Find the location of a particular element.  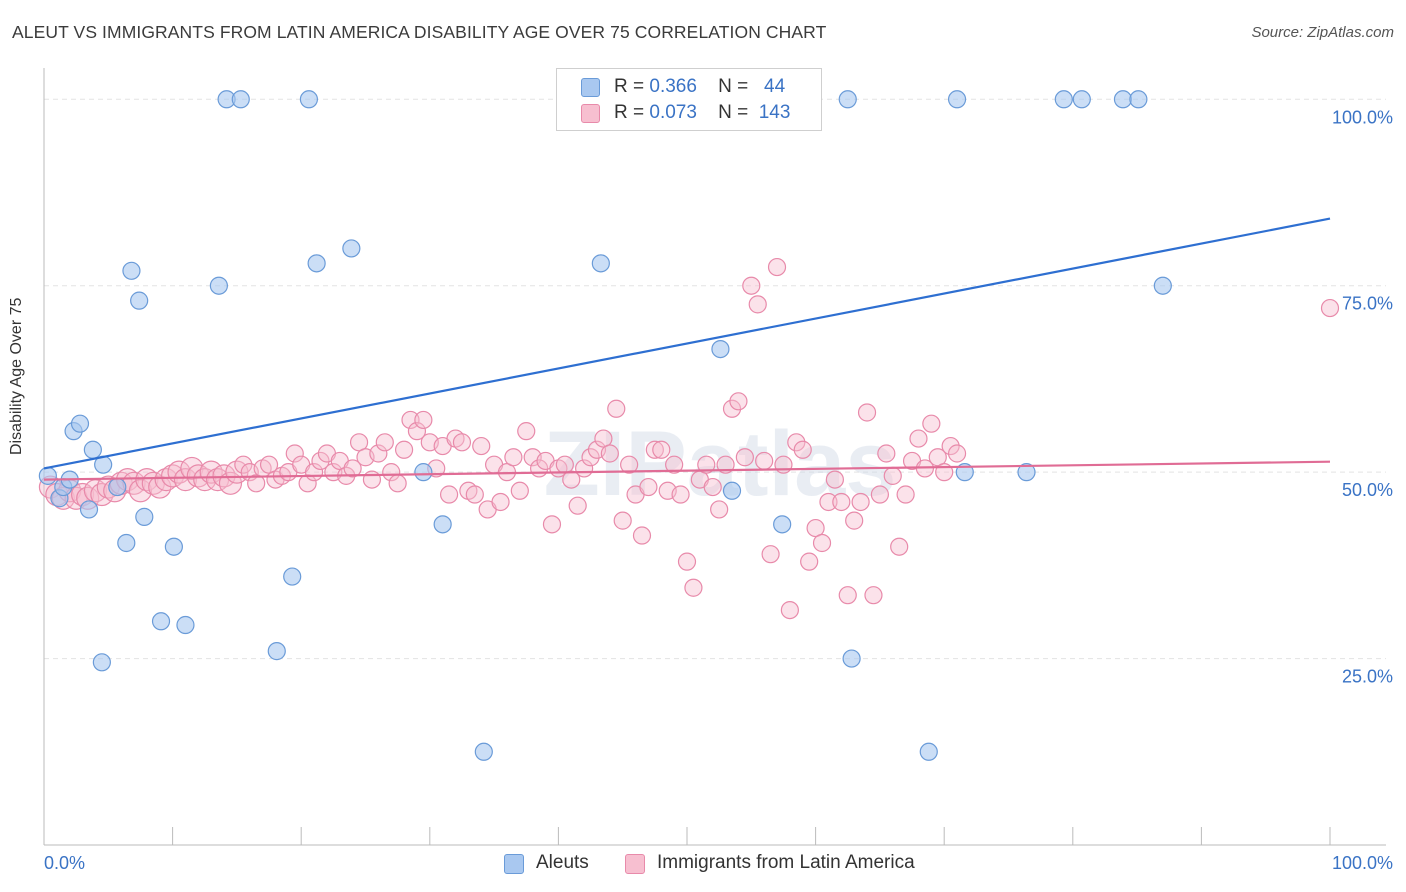

x-tick-label: 100.0% is located at coordinates (1362, 863).